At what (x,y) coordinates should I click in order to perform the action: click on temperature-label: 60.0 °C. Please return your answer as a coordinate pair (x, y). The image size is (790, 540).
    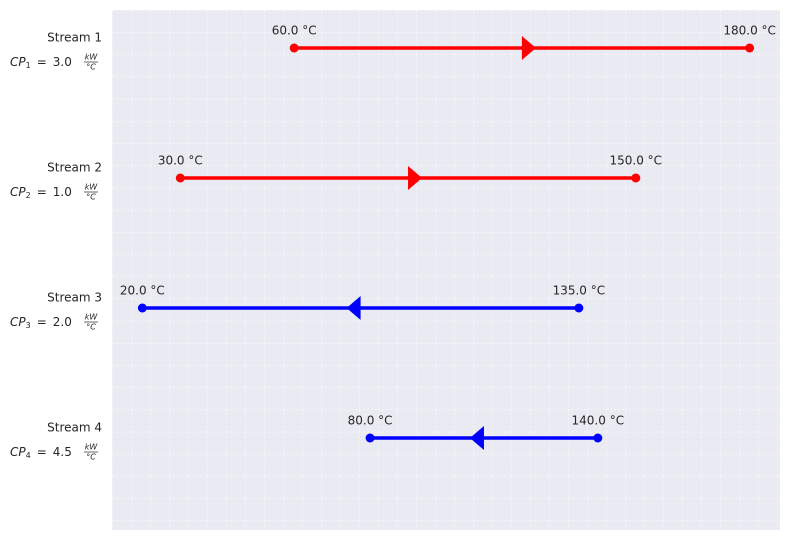
    Looking at the image, I should click on (294, 31).